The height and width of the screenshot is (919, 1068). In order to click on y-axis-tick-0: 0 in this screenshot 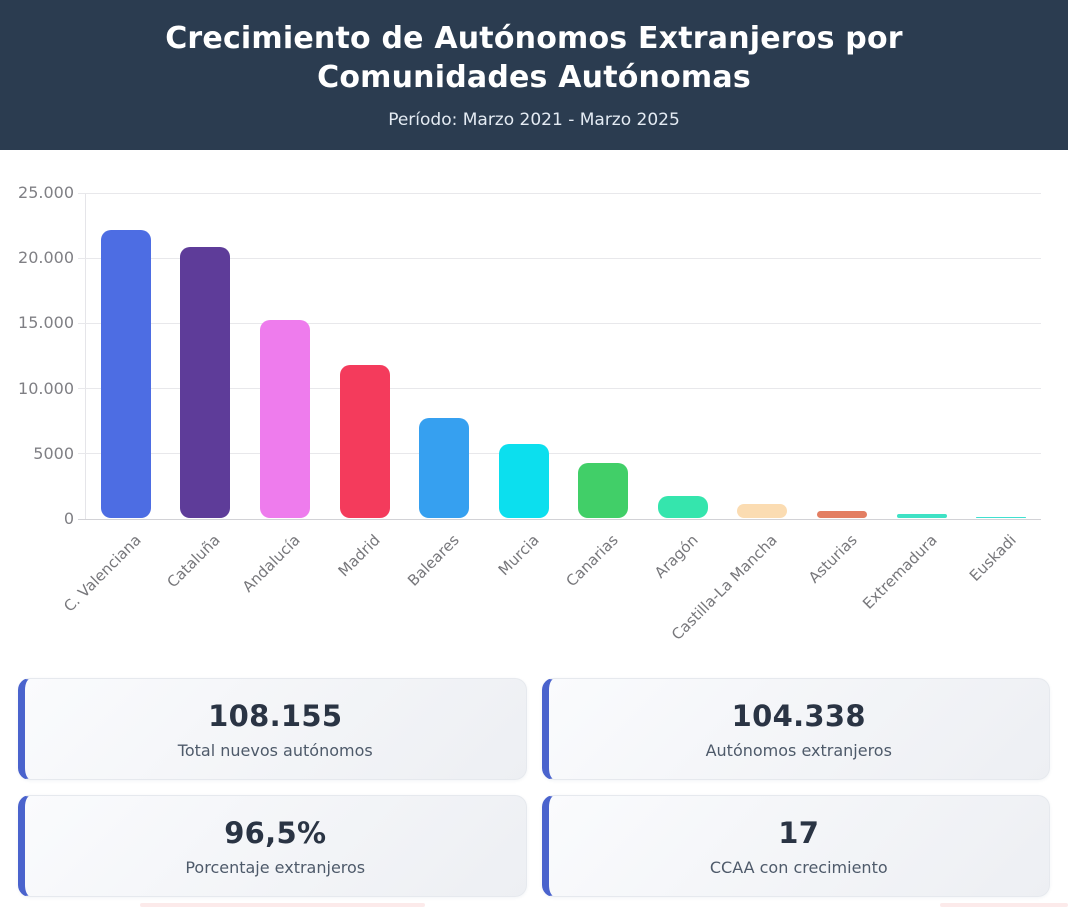, I will do `click(68, 518)`.